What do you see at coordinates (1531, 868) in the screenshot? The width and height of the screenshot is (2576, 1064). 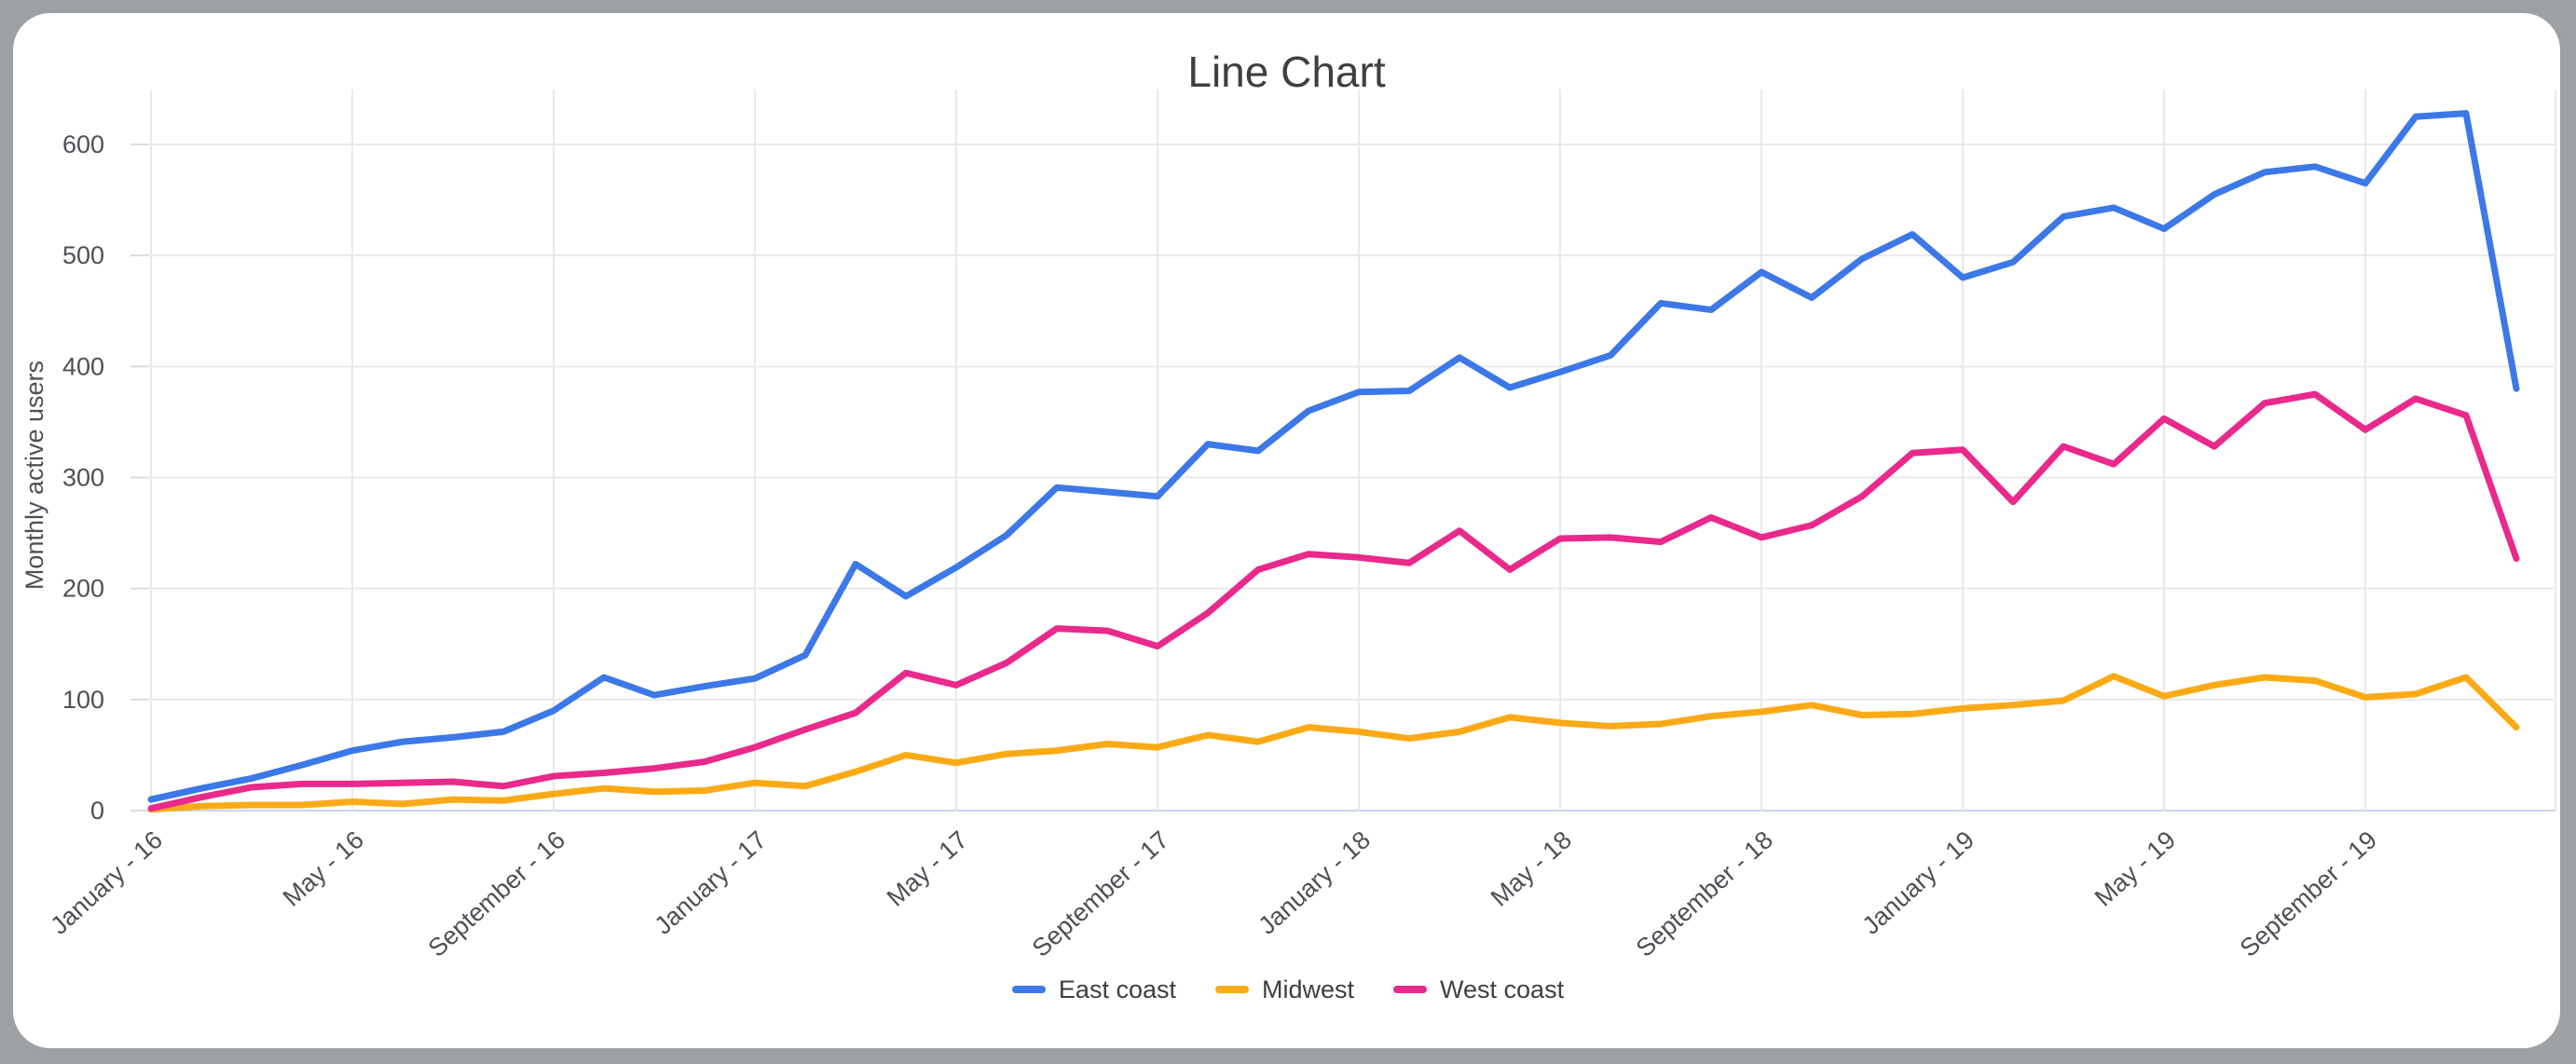 I see `x-tick-label: May - 18` at bounding box center [1531, 868].